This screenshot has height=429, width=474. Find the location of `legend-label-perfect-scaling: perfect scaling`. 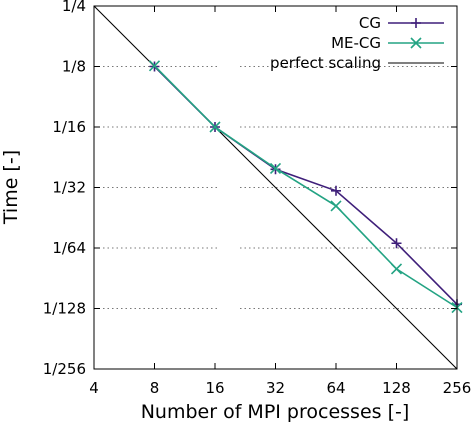

legend-label-perfect-scaling: perfect scaling is located at coordinates (325, 63).